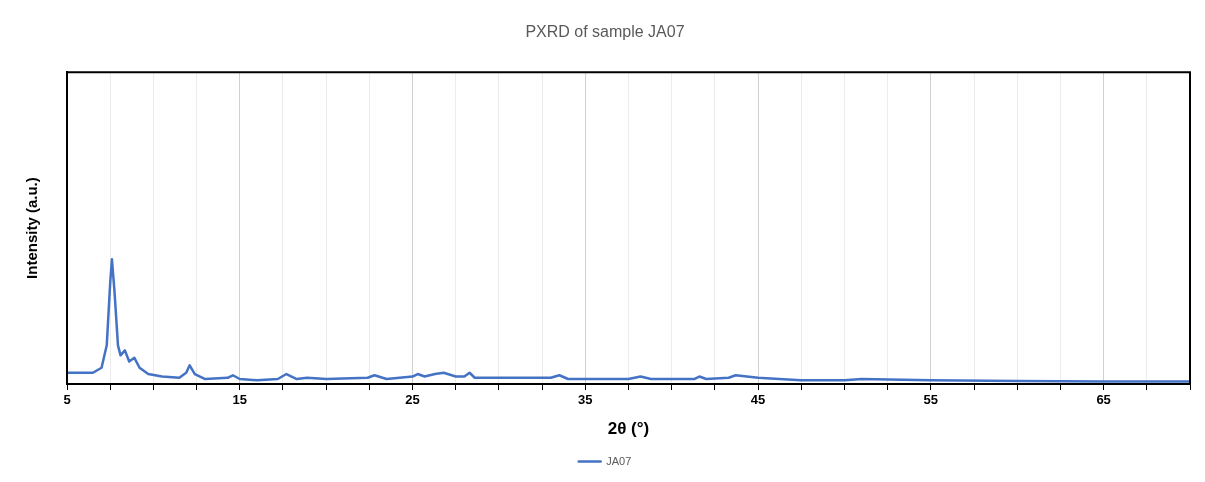 Image resolution: width=1205 pixels, height=482 pixels. Describe the element at coordinates (412, 400) in the screenshot. I see `x-tick-label: 25` at that location.